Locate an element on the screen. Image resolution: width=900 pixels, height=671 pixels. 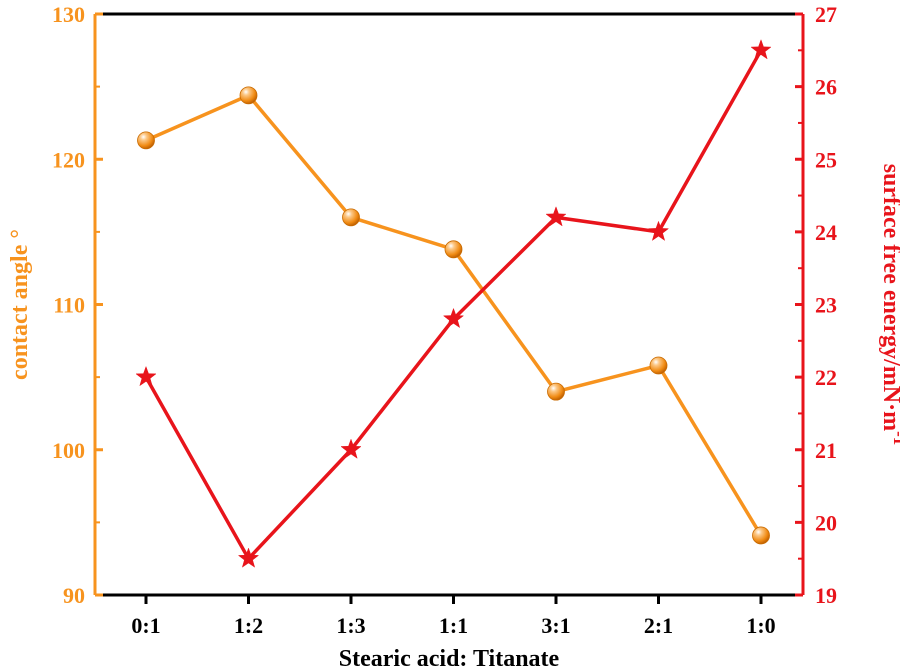
x-tick-label: 1:2 is located at coordinates (248, 625).